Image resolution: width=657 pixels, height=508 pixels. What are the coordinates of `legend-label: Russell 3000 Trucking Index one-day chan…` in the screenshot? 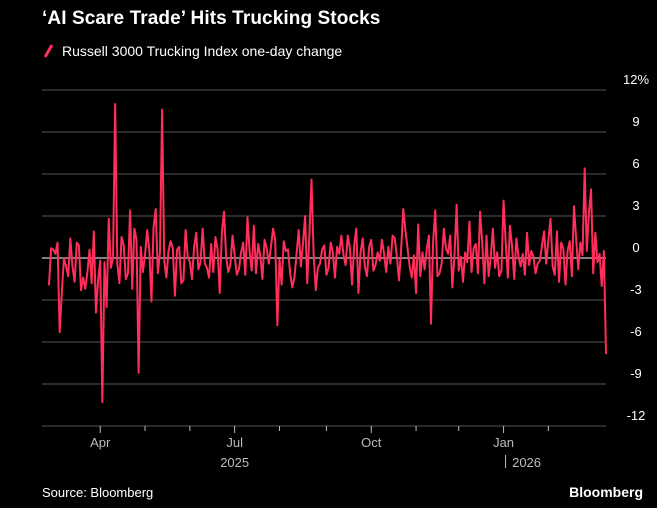 It's located at (202, 51).